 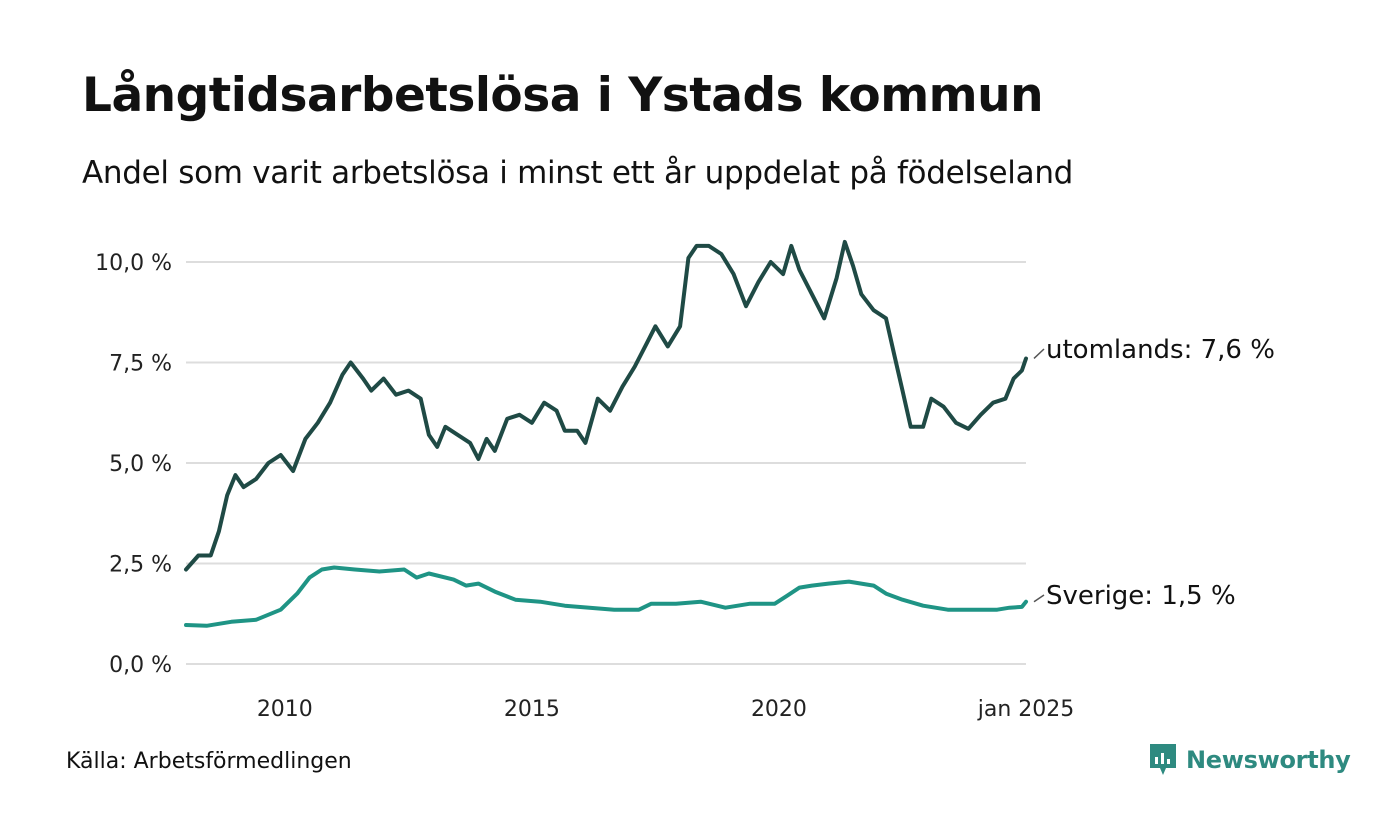 What do you see at coordinates (140, 464) in the screenshot?
I see `y-tick-label: 5,0 %` at bounding box center [140, 464].